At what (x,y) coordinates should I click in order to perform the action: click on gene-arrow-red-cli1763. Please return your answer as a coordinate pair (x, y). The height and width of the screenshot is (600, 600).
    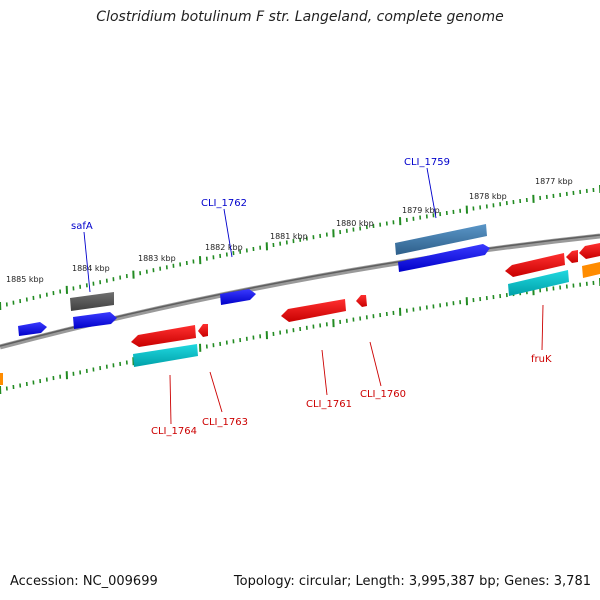
    Looking at the image, I should click on (203, 330).